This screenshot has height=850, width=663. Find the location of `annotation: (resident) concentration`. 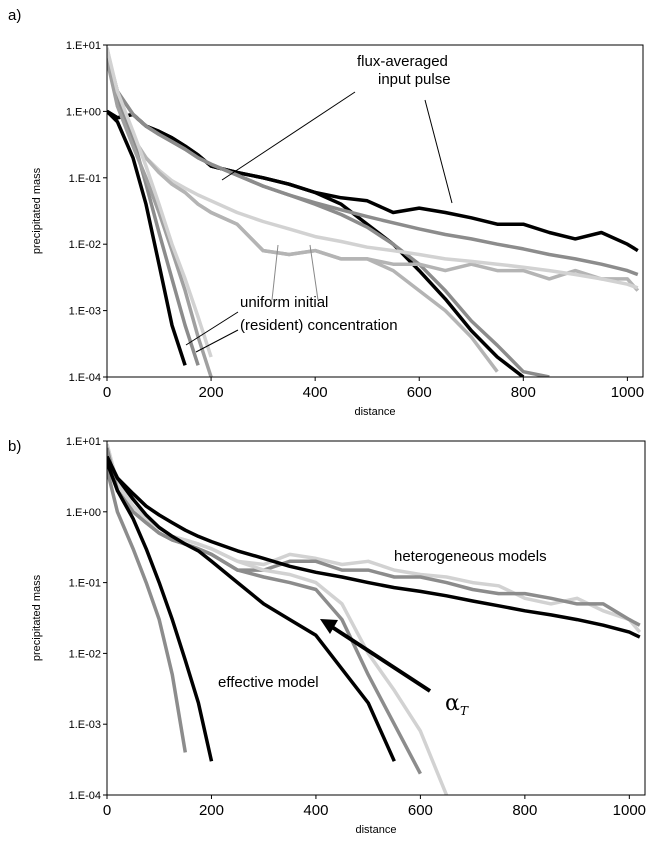

annotation: (resident) concentration is located at coordinates (319, 325).